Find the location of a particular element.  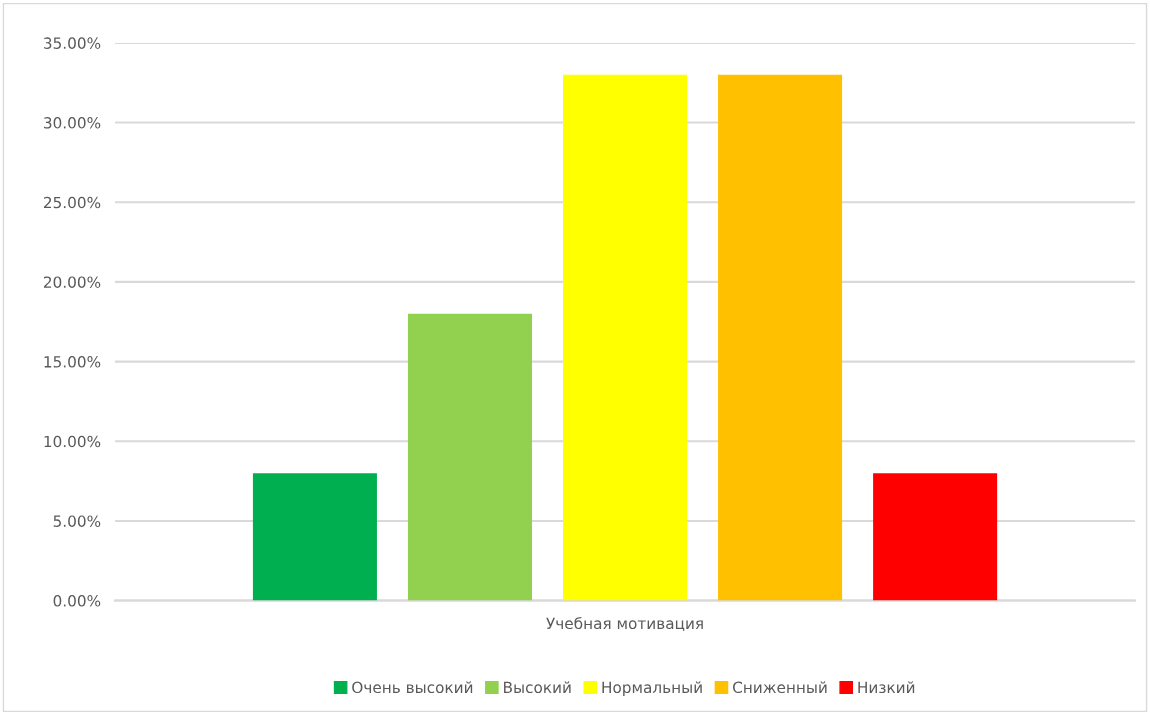

legend-label: Очень высокий is located at coordinates (412, 687).